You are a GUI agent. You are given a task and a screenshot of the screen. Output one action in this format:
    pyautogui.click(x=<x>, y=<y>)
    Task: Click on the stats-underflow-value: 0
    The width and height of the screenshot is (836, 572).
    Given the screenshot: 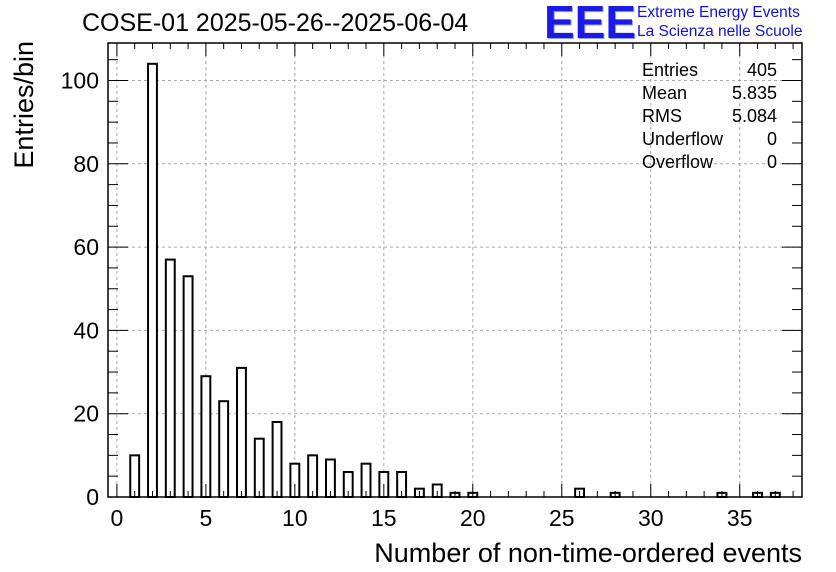 What is the action you would take?
    pyautogui.click(x=772, y=139)
    